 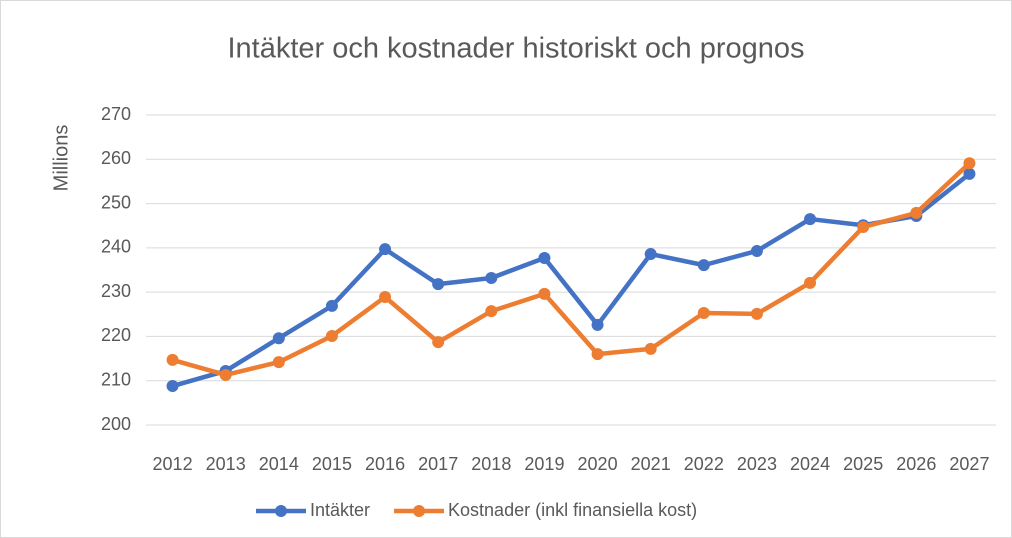 I want to click on x-tick-label: 2013, so click(x=226, y=464).